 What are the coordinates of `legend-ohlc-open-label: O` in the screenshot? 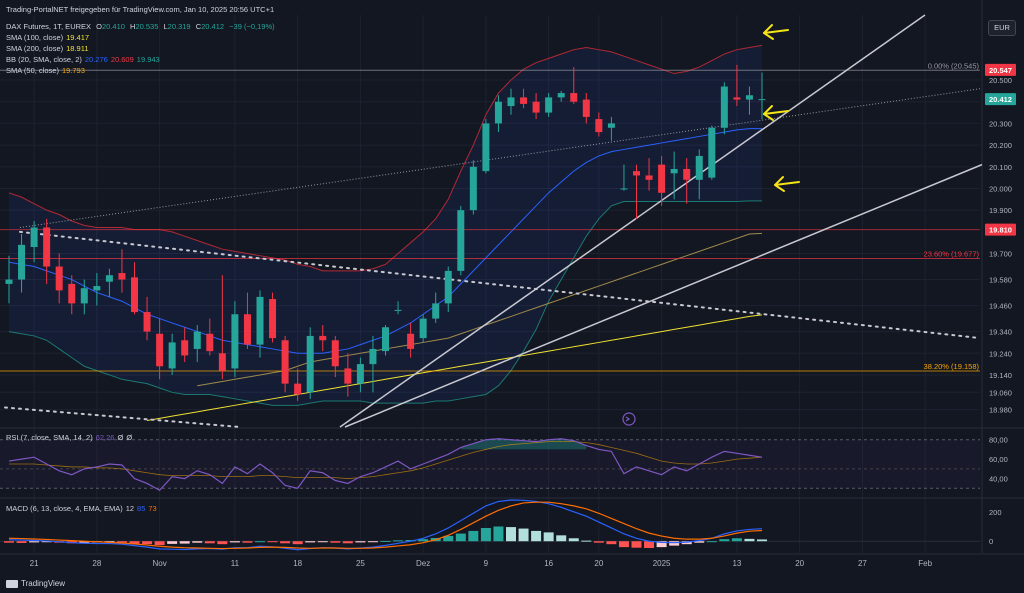 It's located at (99, 26).